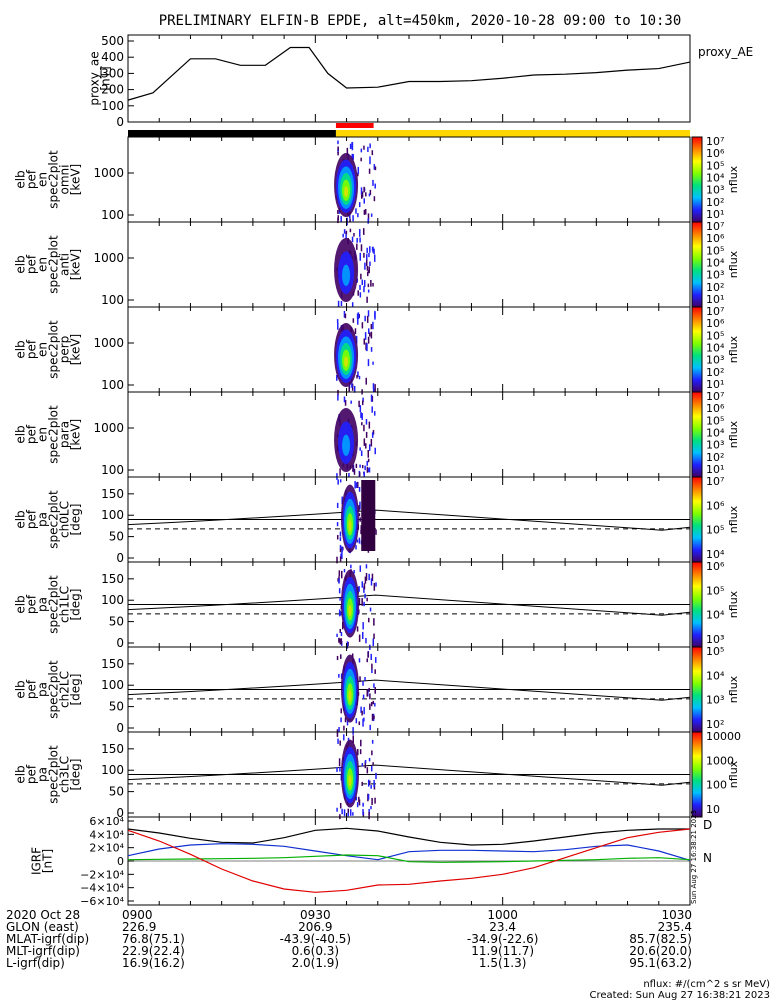  I want to click on pa-panel-3-ytick-label: 50, so click(116, 792).